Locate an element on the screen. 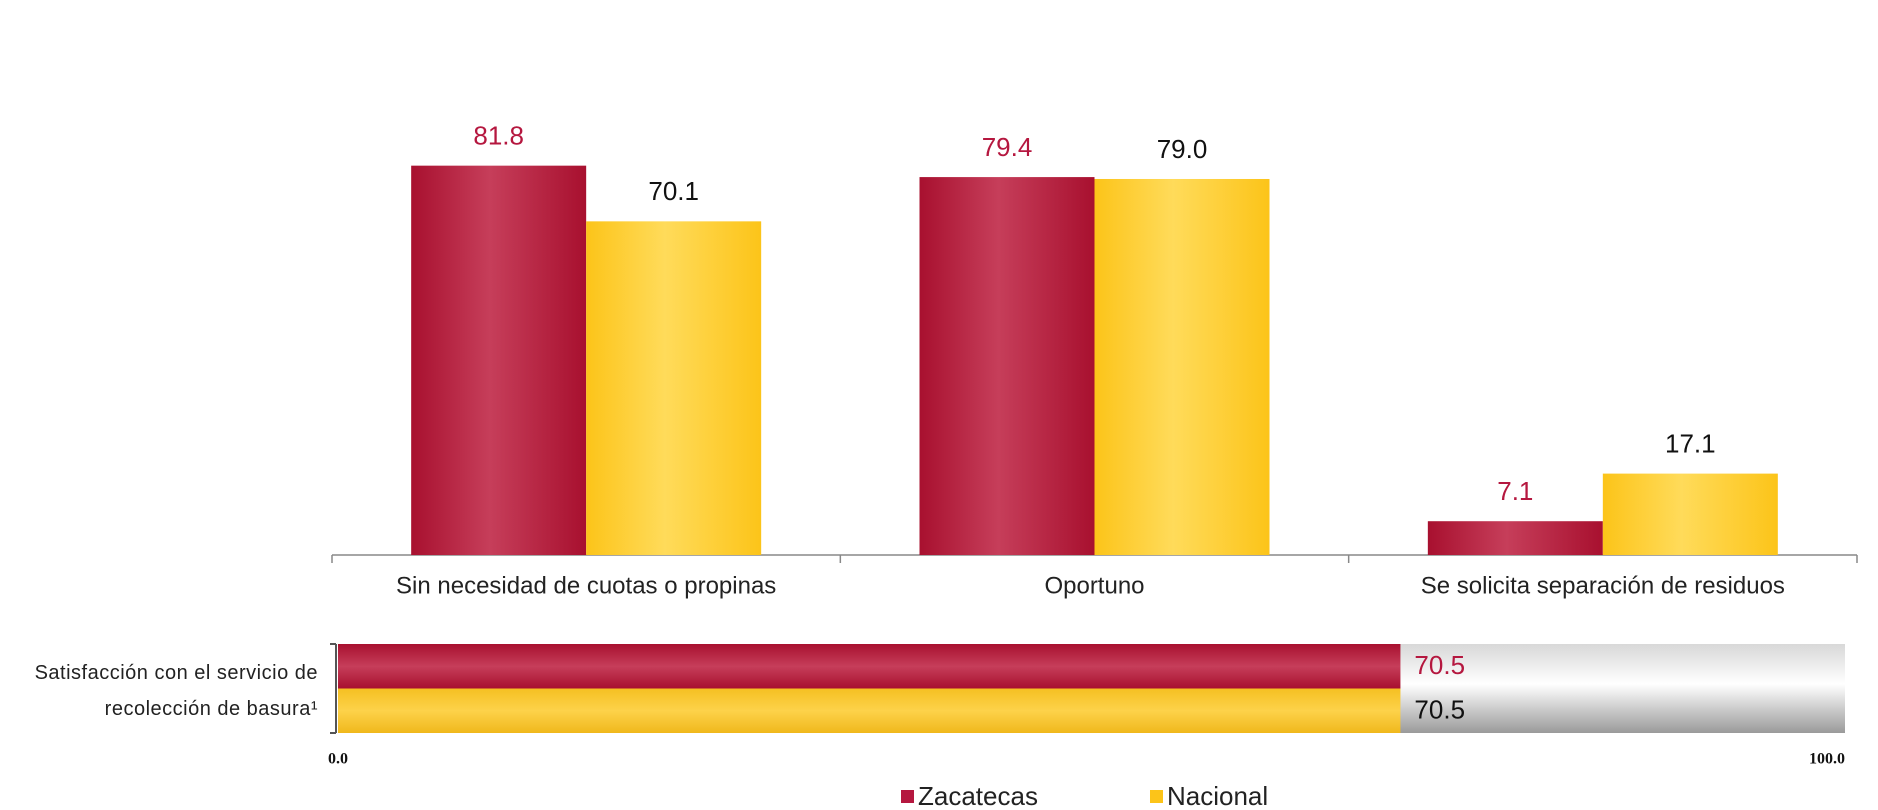 The image size is (1878, 810). legend-label: Nacional is located at coordinates (1217, 795).